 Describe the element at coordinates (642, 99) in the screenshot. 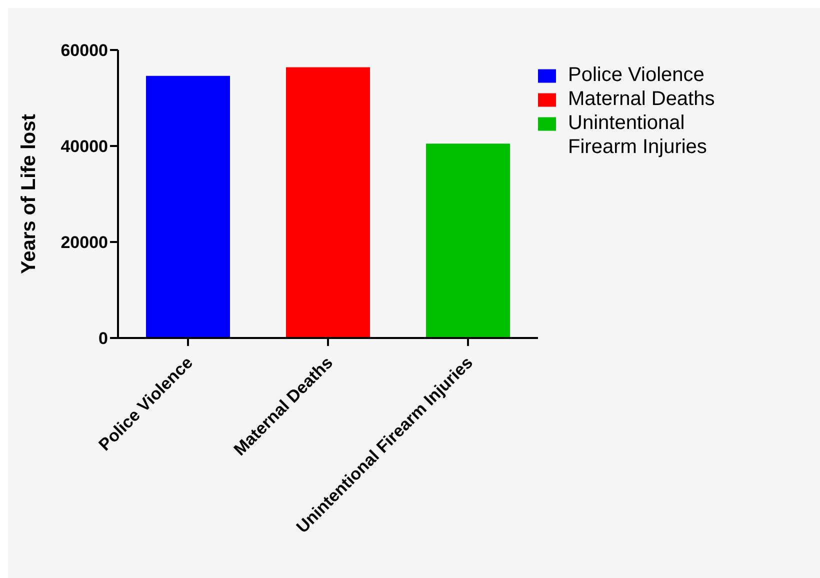

I see `legend-label: Maternal Deaths` at that location.